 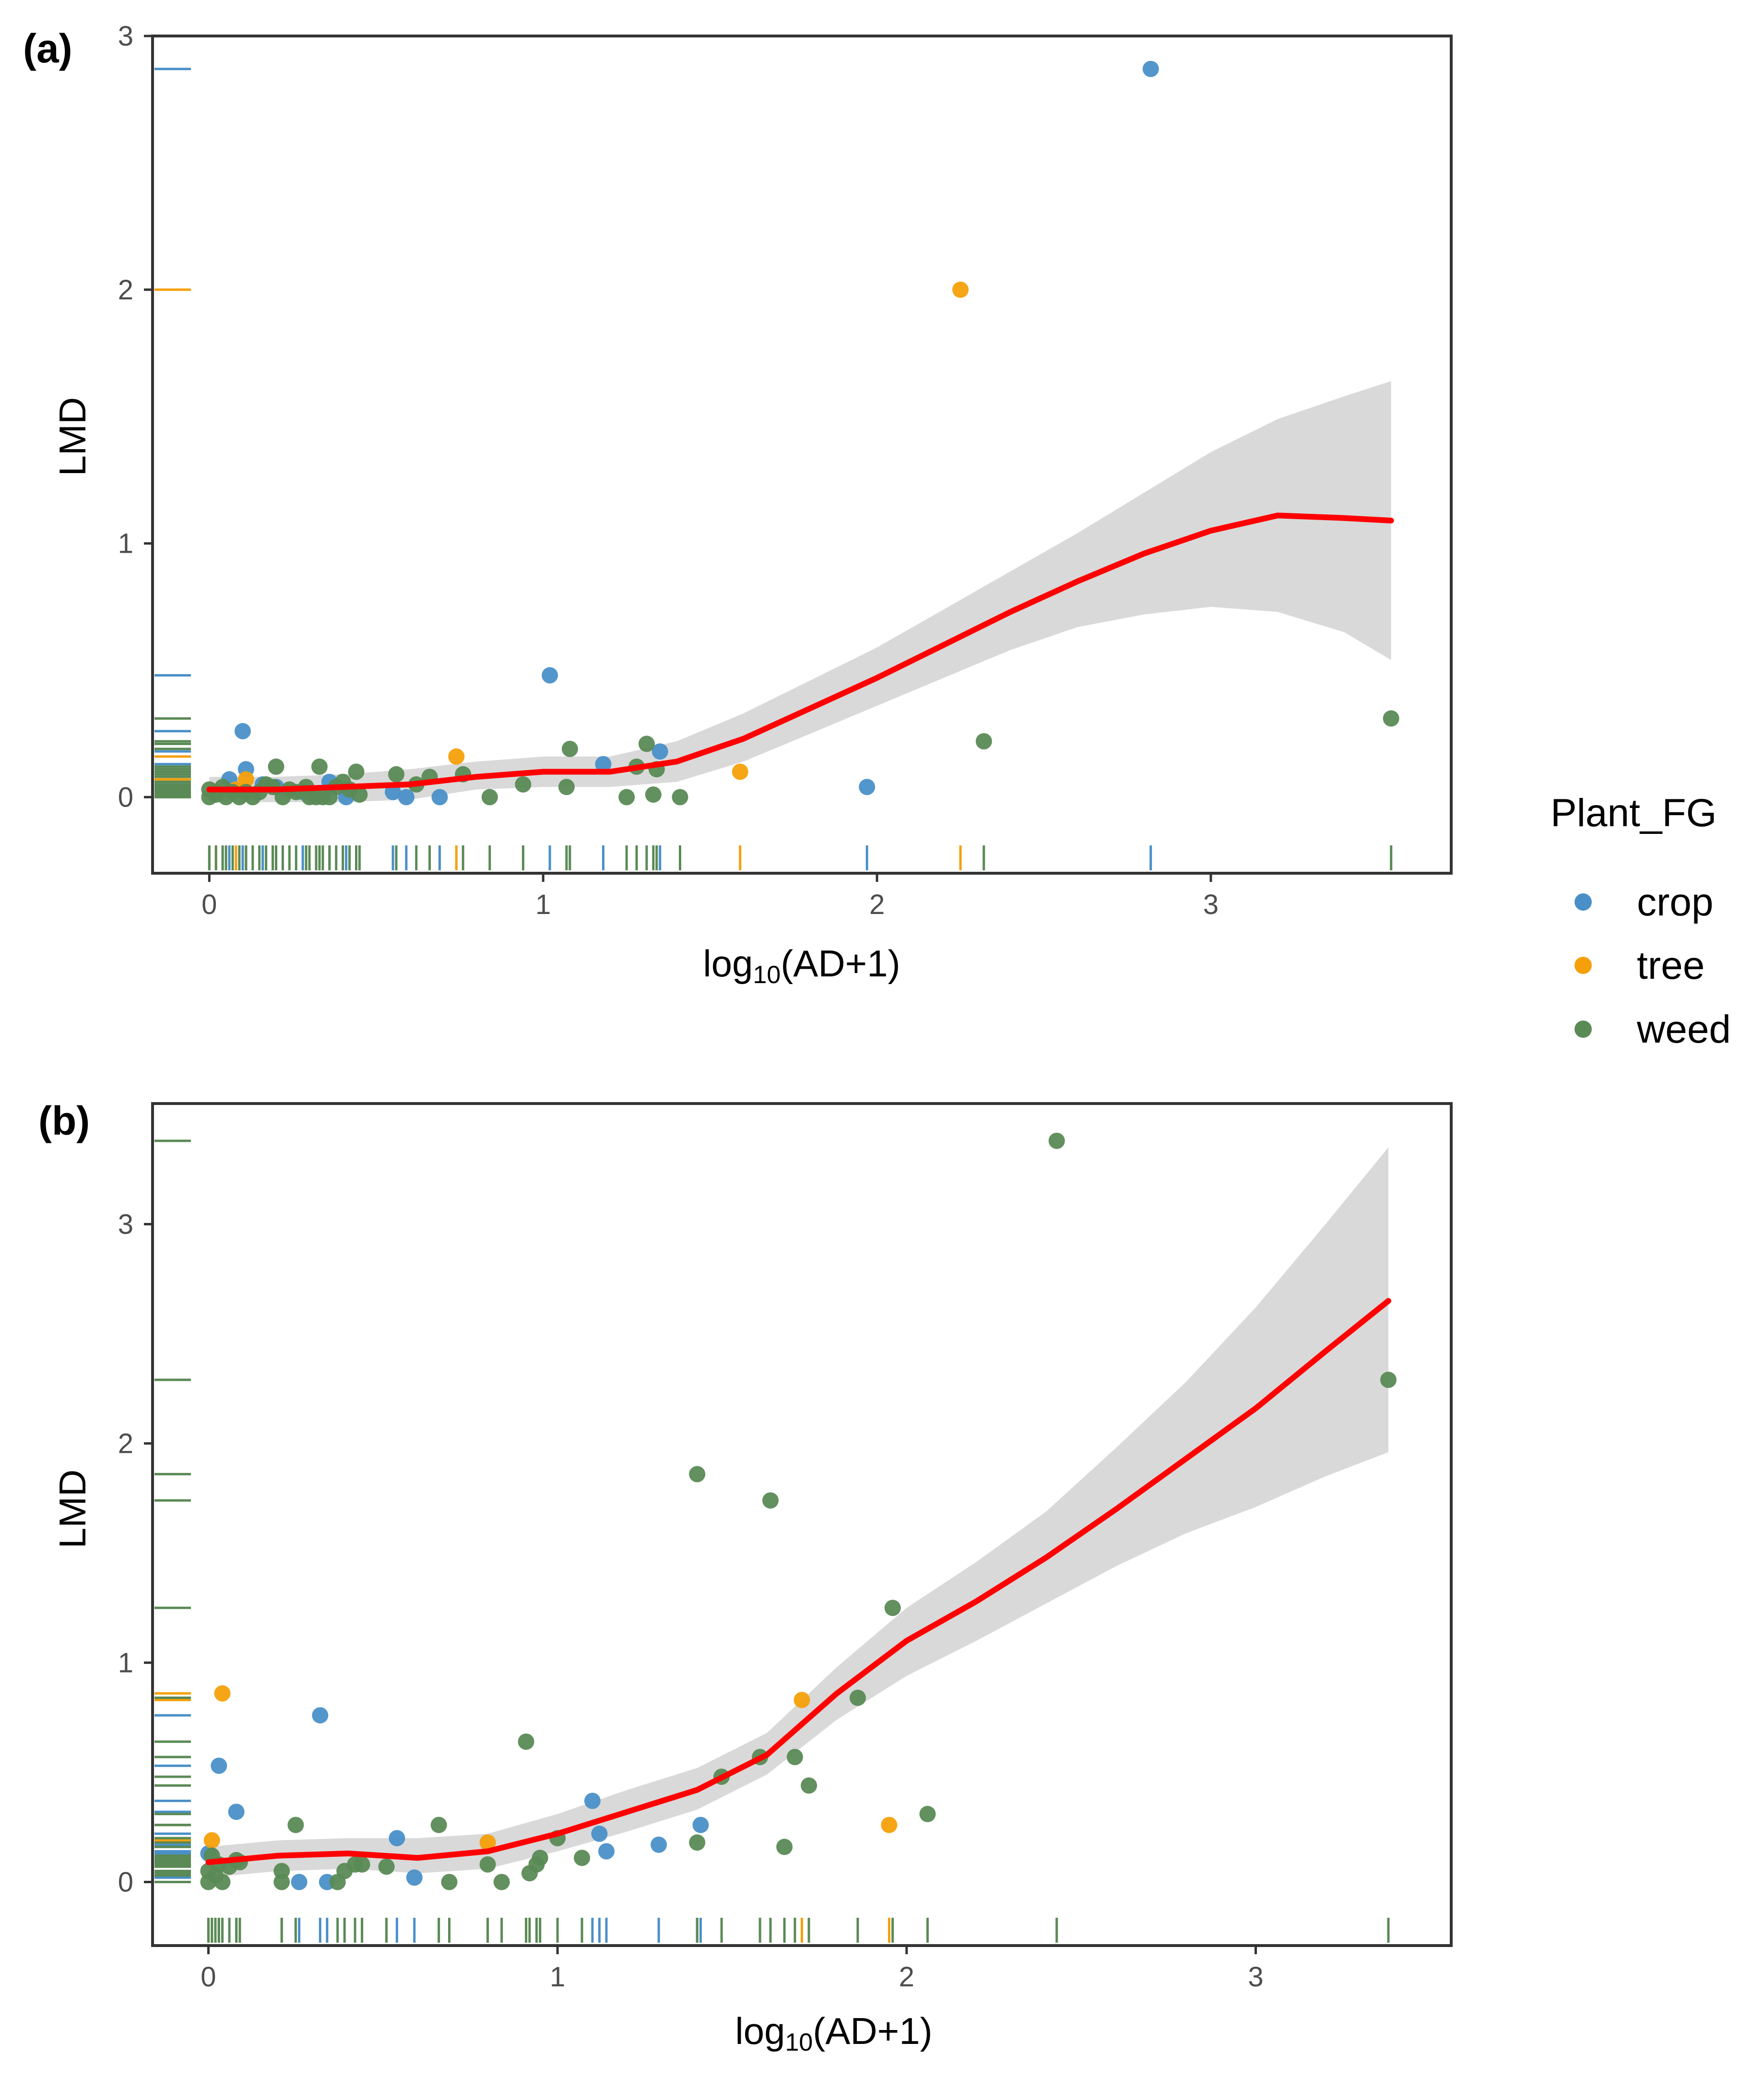 I want to click on panel-a-ytick-label-3: 3, so click(x=125, y=36).